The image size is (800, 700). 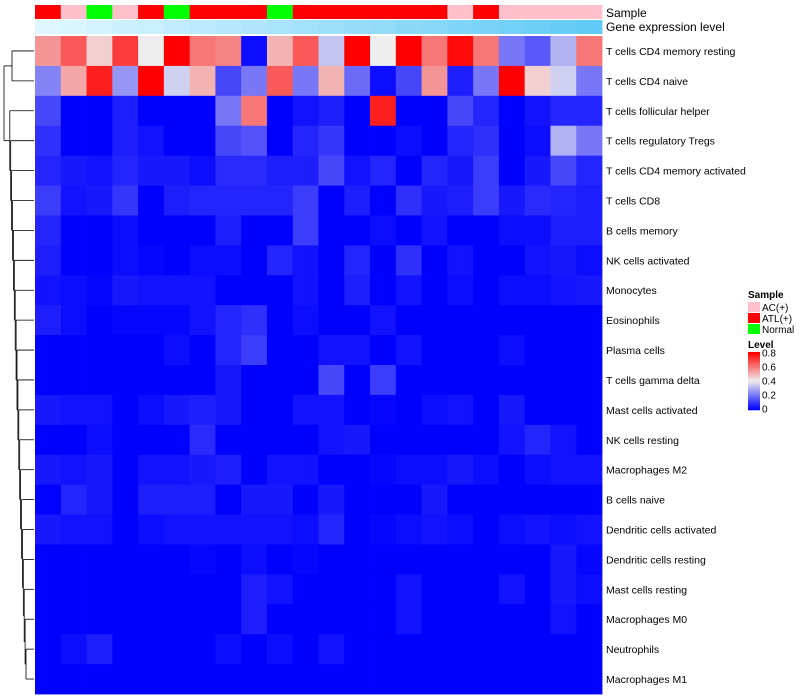 I want to click on row-label: Mast cells activated, so click(x=652, y=411).